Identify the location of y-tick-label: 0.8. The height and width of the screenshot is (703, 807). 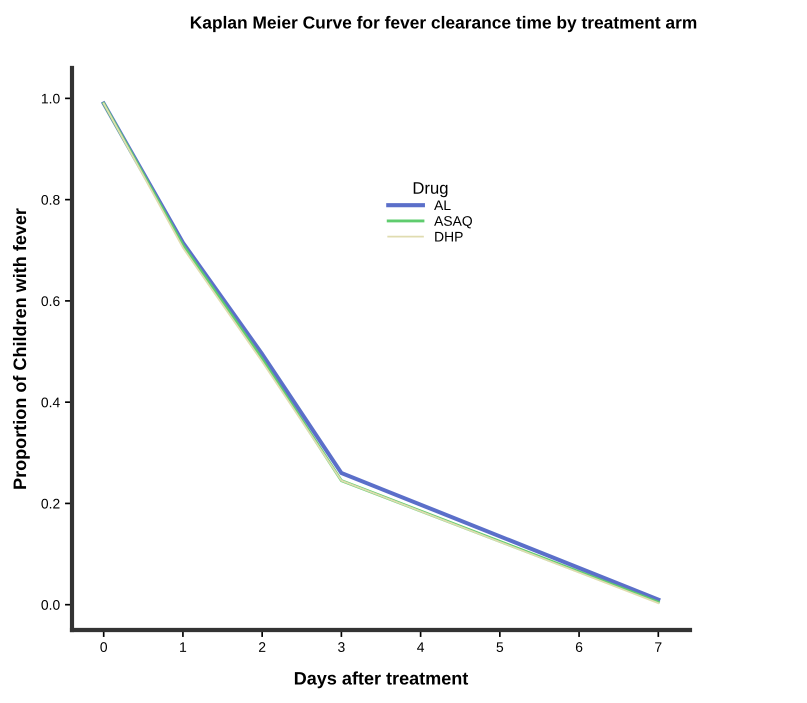
(50, 199).